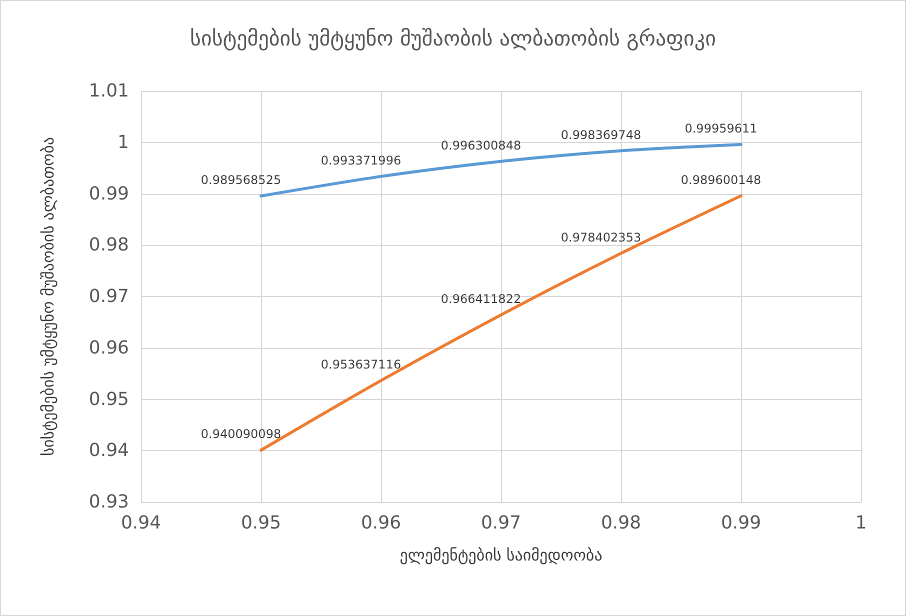 This screenshot has width=906, height=616. Describe the element at coordinates (48, 296) in the screenshot. I see `y-axis-title: სისტემების უმტყუნო მუშაობის ალბათობა` at that location.